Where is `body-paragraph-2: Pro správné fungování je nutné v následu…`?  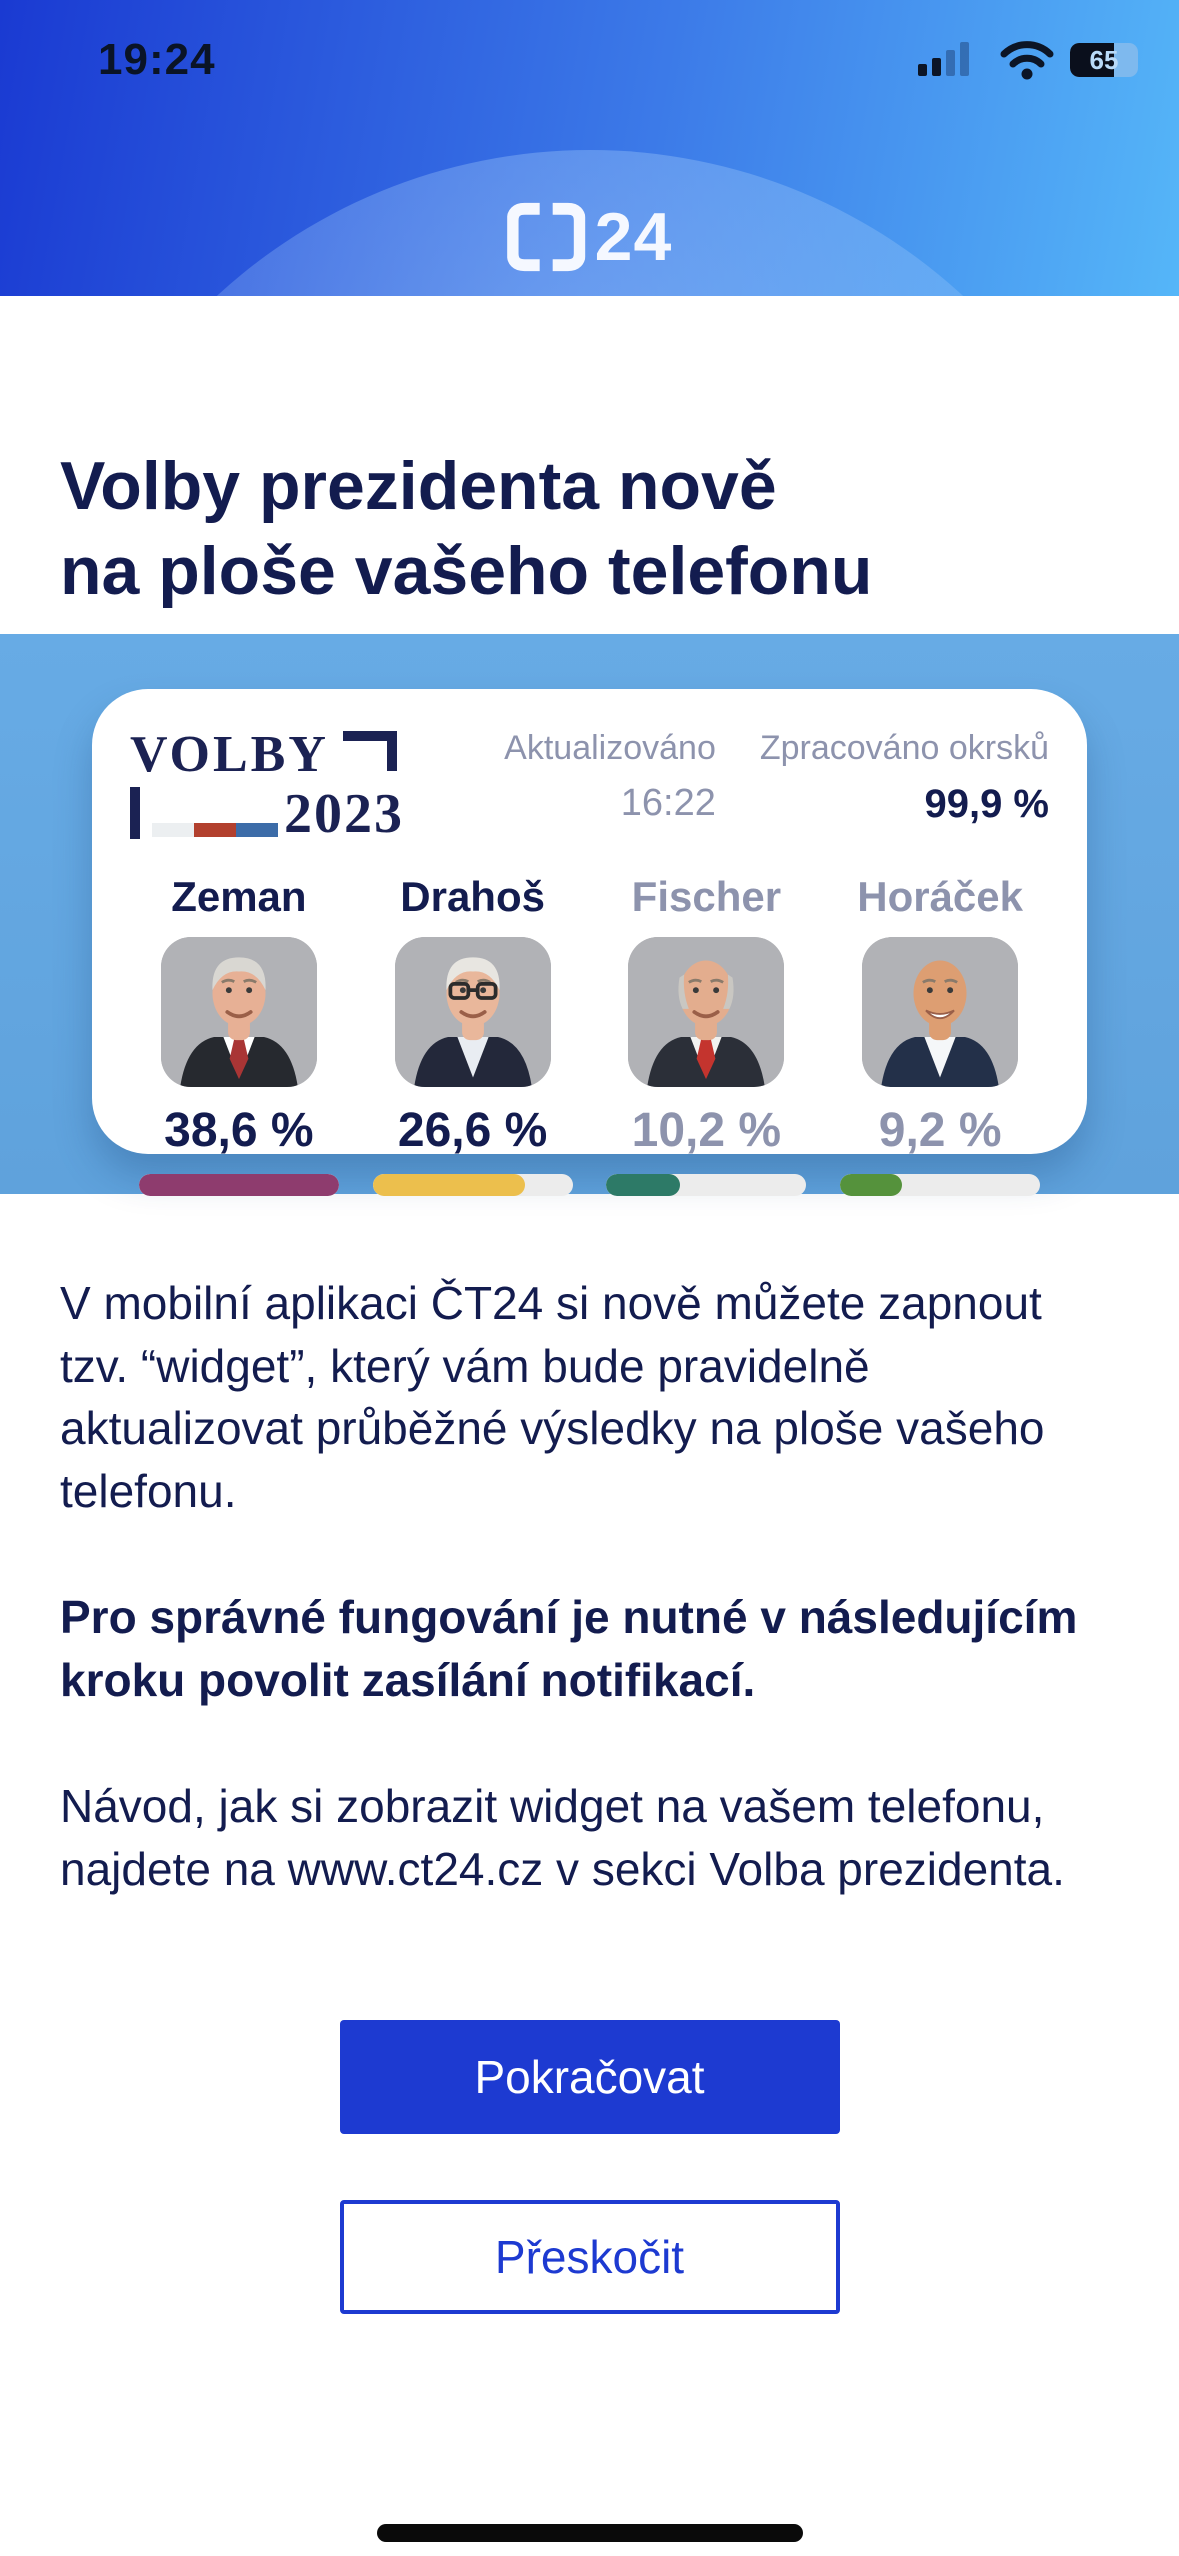
body-paragraph-2: Pro správné fungování je nutné v následu… is located at coordinates (569, 1648).